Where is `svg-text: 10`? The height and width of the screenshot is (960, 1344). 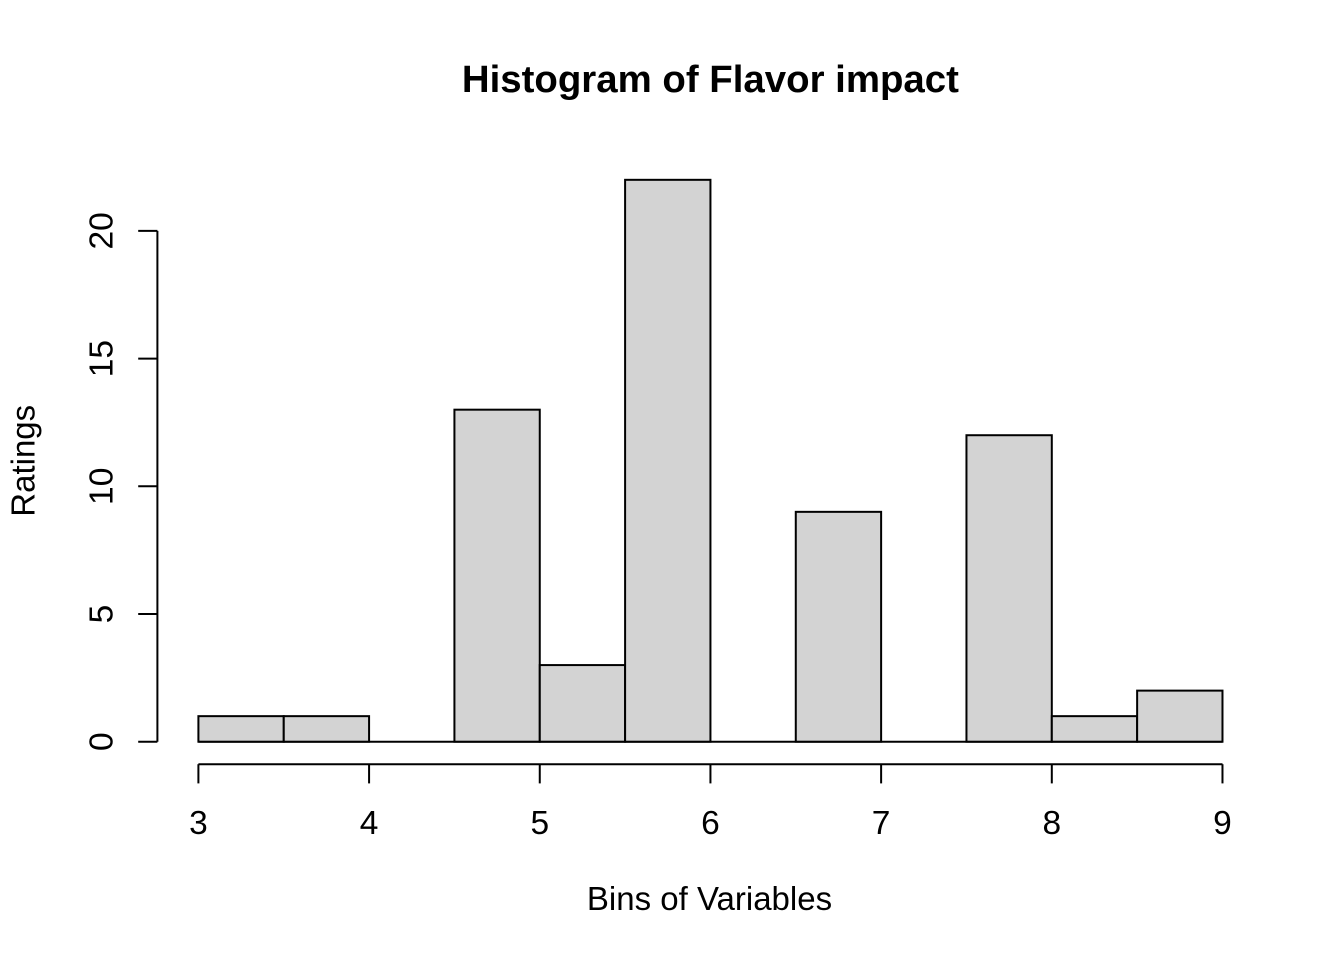 svg-text: 10 is located at coordinates (102, 486).